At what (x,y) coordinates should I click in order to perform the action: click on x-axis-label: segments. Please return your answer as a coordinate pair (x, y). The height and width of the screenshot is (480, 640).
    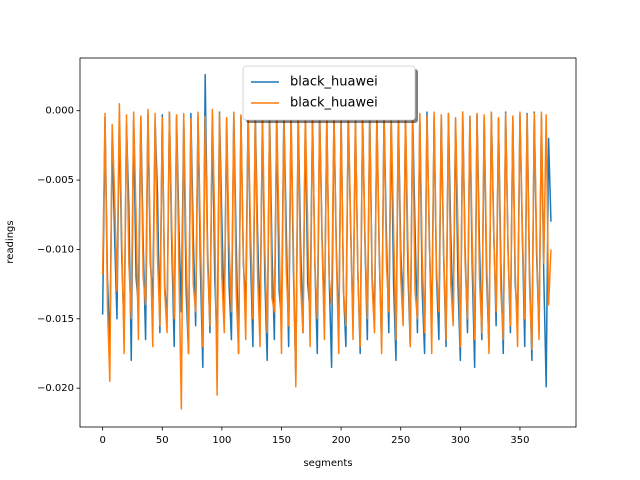
    Looking at the image, I should click on (327, 463).